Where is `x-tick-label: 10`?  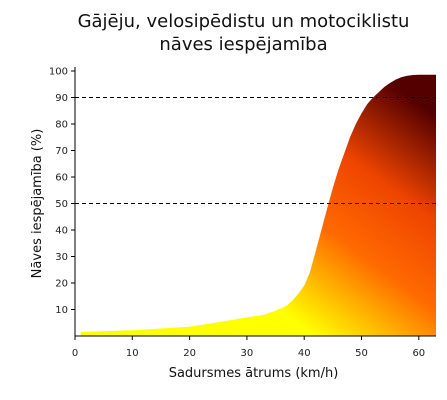
x-tick-label: 10 is located at coordinates (132, 353).